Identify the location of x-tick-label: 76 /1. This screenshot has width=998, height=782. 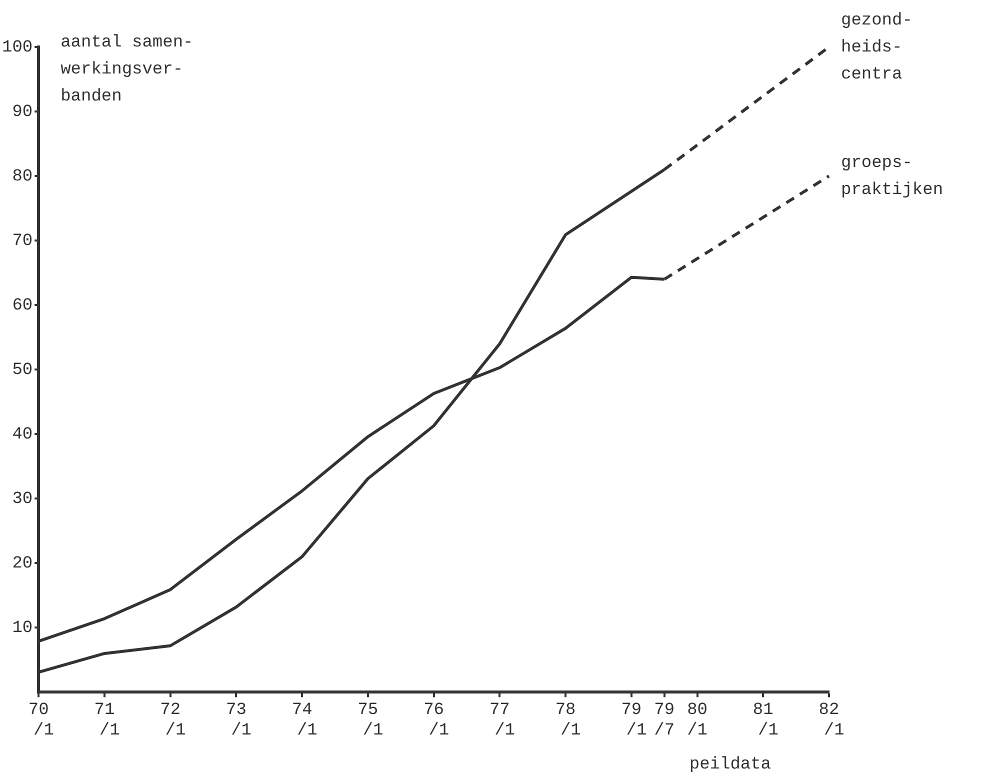
(434, 720).